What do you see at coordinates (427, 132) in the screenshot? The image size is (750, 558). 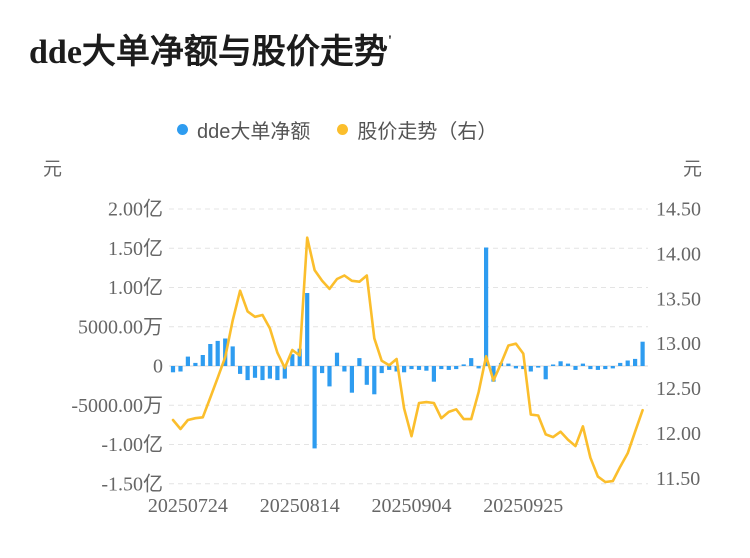 I see `legend-label-price: 股价走势（右）` at bounding box center [427, 132].